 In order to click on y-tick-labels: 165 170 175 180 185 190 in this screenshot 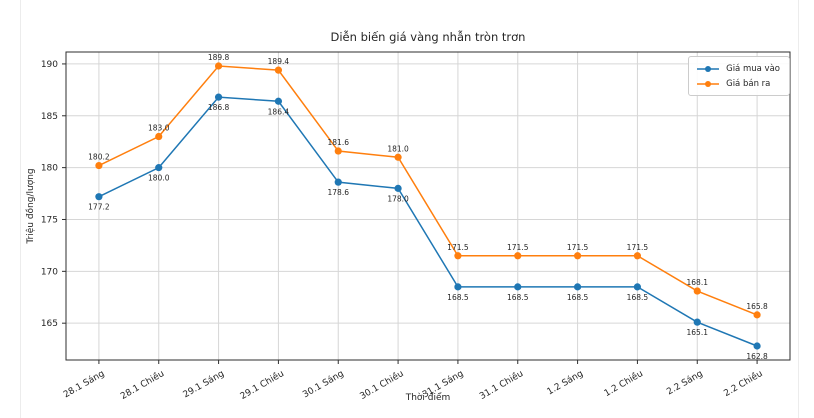, I will do `click(49, 194)`.